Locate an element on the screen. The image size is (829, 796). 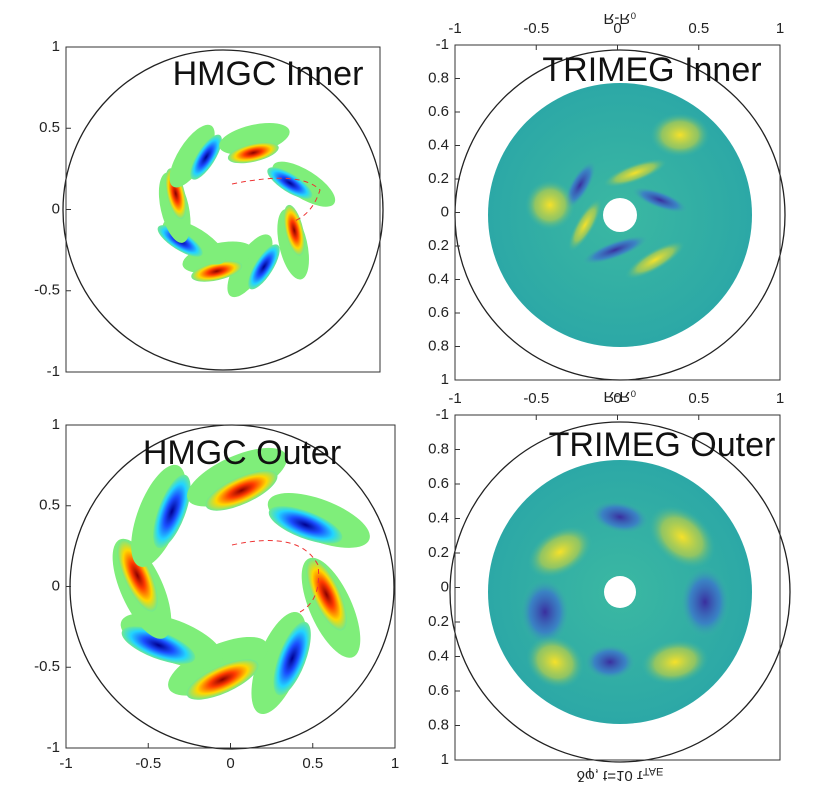
panel-title: HMGC Outer is located at coordinates (242, 453).